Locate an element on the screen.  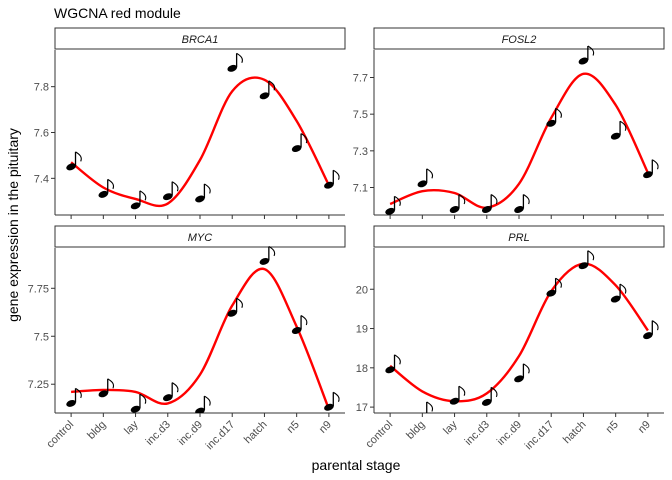
y-tick-label: 20 is located at coordinates (362, 290).